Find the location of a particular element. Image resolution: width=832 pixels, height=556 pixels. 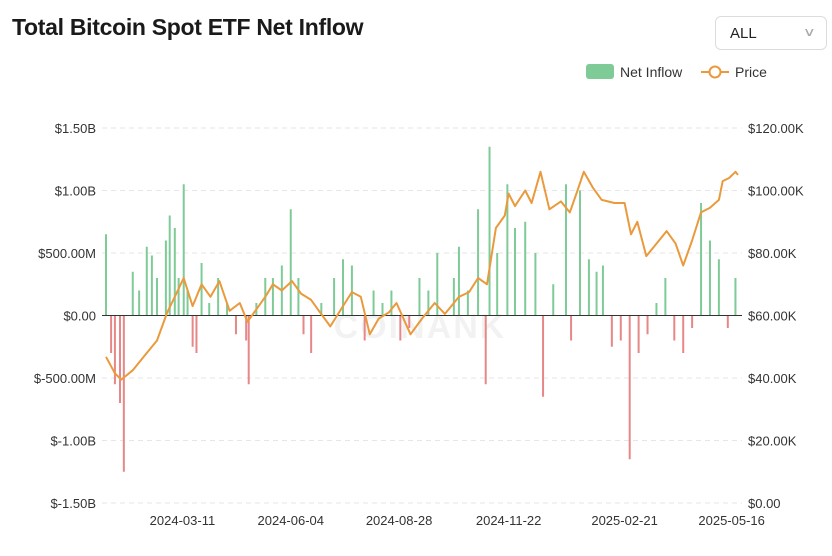

x-tick-label: 2024-06-04 is located at coordinates (291, 520).